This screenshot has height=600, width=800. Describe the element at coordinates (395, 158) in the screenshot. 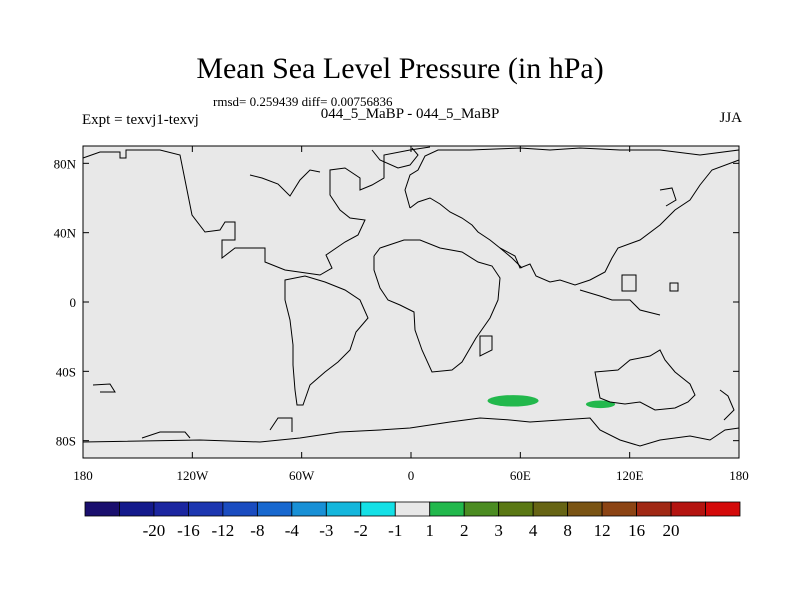

I see `coastline-greenland` at that location.